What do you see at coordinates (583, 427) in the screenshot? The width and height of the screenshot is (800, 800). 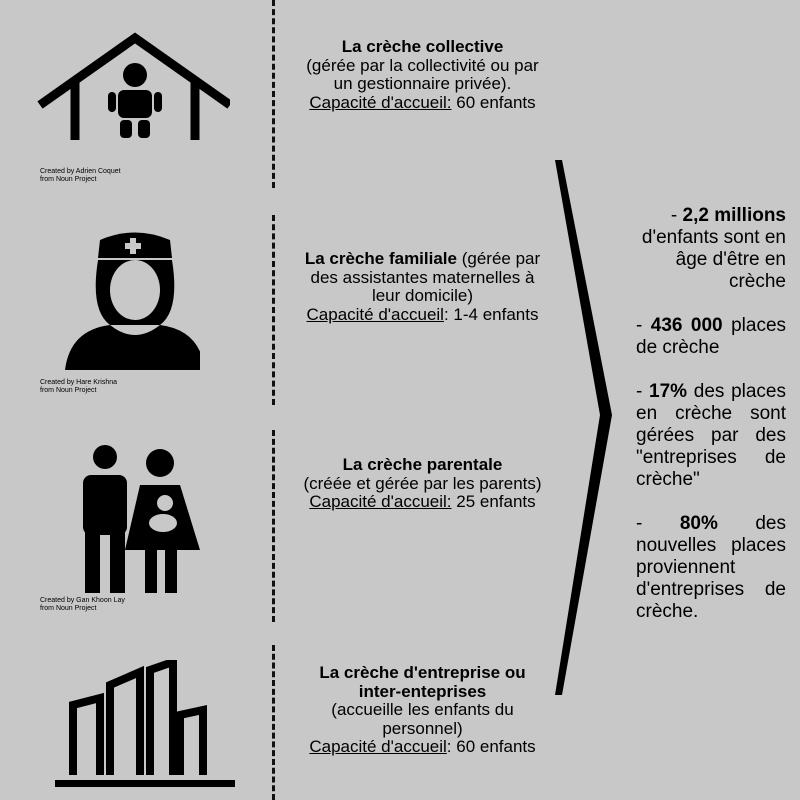 I see `chevron-brace-icon` at bounding box center [583, 427].